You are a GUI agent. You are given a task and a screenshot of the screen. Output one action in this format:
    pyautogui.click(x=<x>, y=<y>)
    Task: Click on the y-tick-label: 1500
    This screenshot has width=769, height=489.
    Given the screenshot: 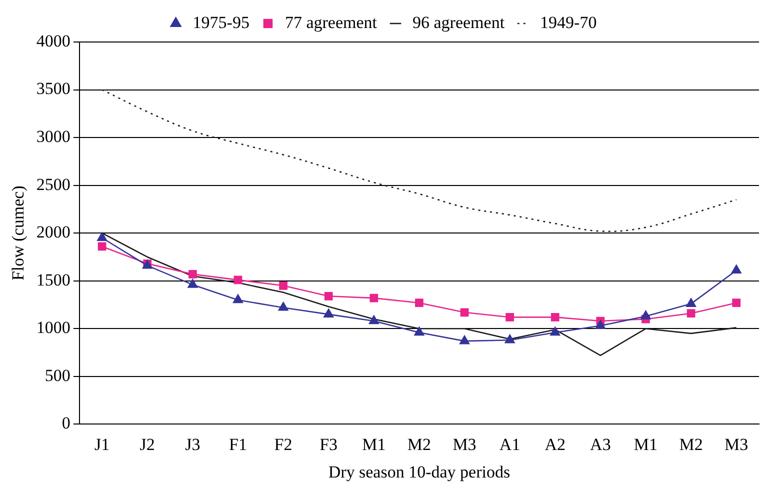 What is the action you would take?
    pyautogui.click(x=53, y=280)
    